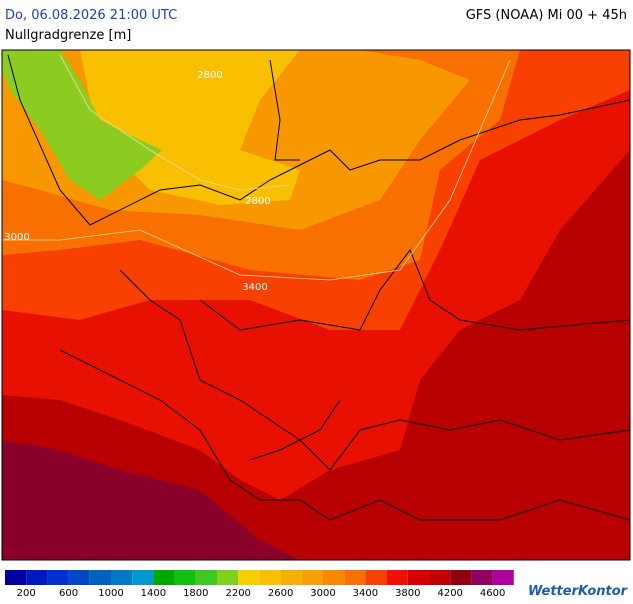 The height and width of the screenshot is (604, 633). I want to click on parameter-label: Nullgradgrenze [m], so click(68, 35).